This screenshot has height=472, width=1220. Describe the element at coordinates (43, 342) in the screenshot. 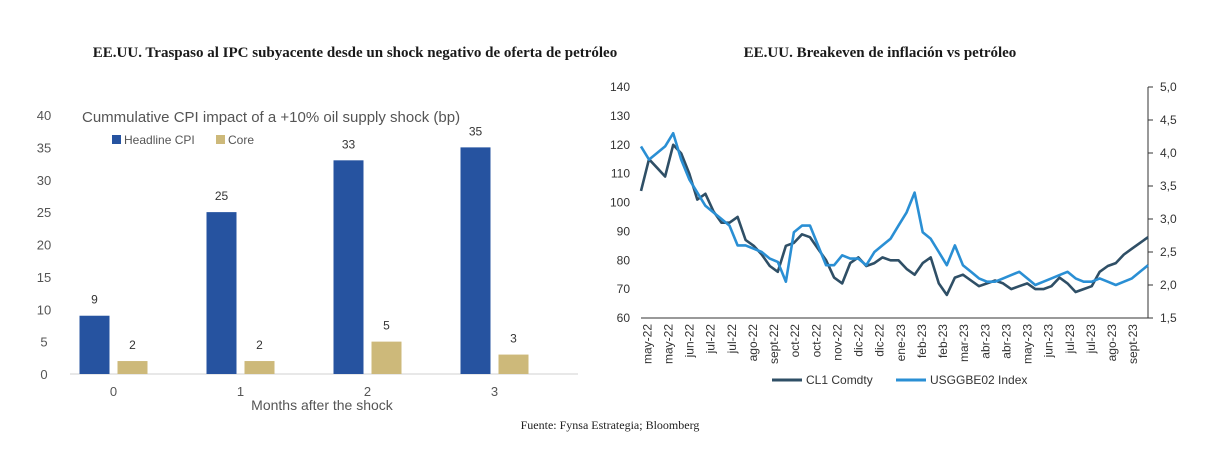

I see `bar-y-tick-label: 5` at that location.